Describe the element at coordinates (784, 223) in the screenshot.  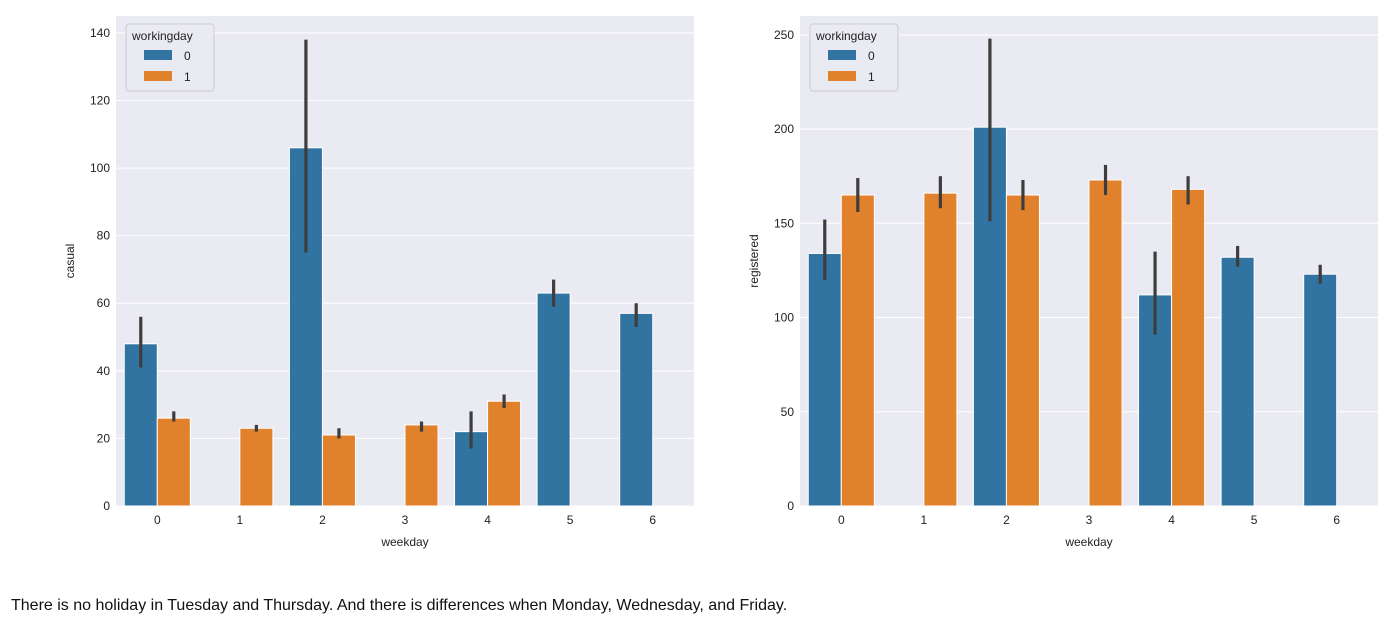
I see `y-tick-label: 150` at that location.